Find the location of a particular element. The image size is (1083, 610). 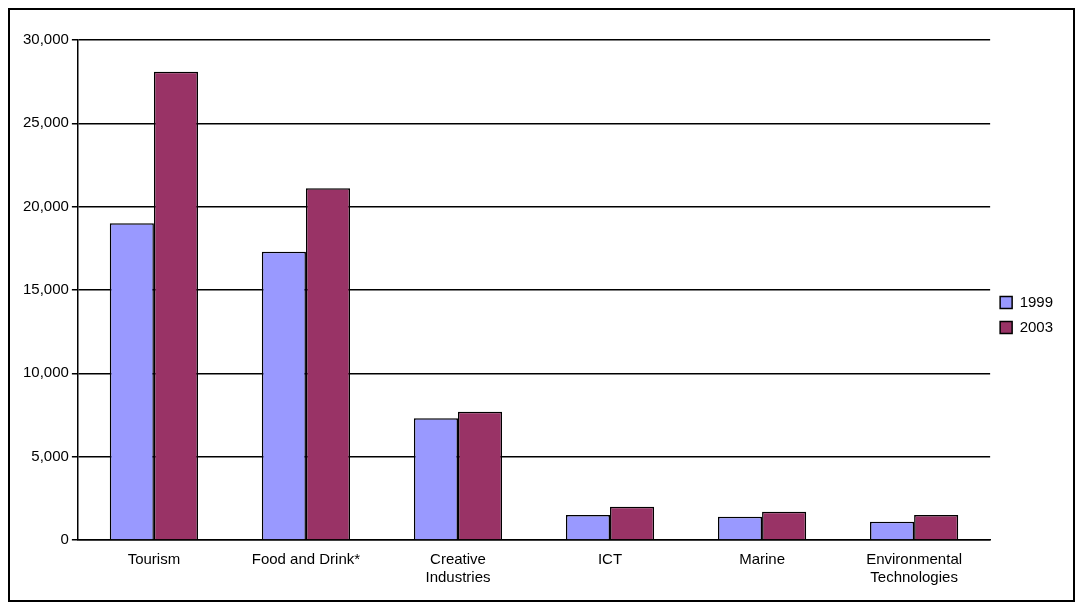

x-tick-label: ICT is located at coordinates (610, 559).